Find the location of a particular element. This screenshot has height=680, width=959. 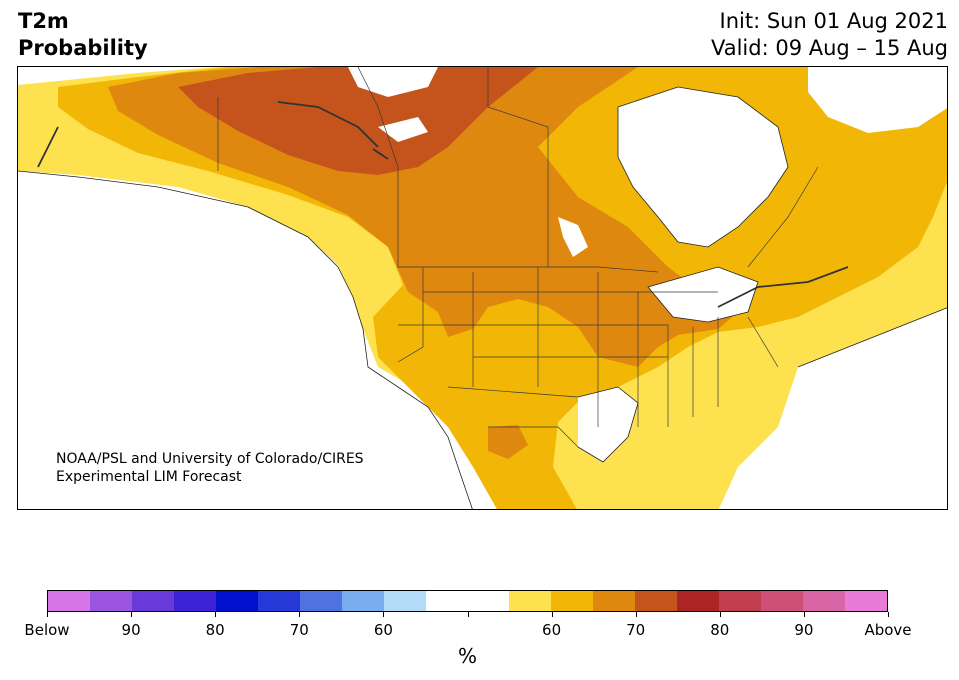

no-signal-north is located at coordinates (393, 82).